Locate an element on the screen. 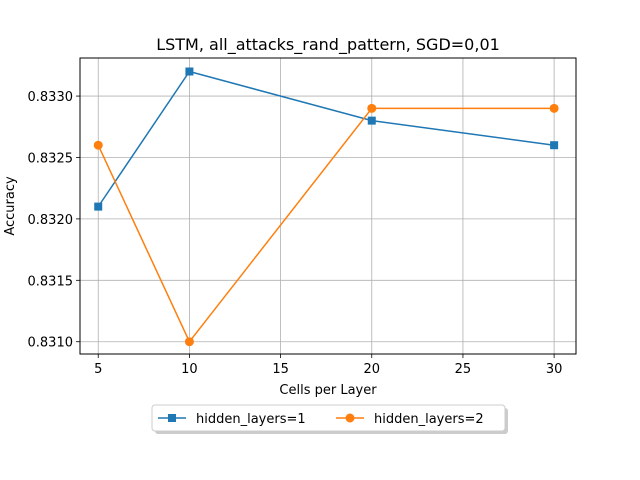  x-tick-label: 25 is located at coordinates (463, 369).